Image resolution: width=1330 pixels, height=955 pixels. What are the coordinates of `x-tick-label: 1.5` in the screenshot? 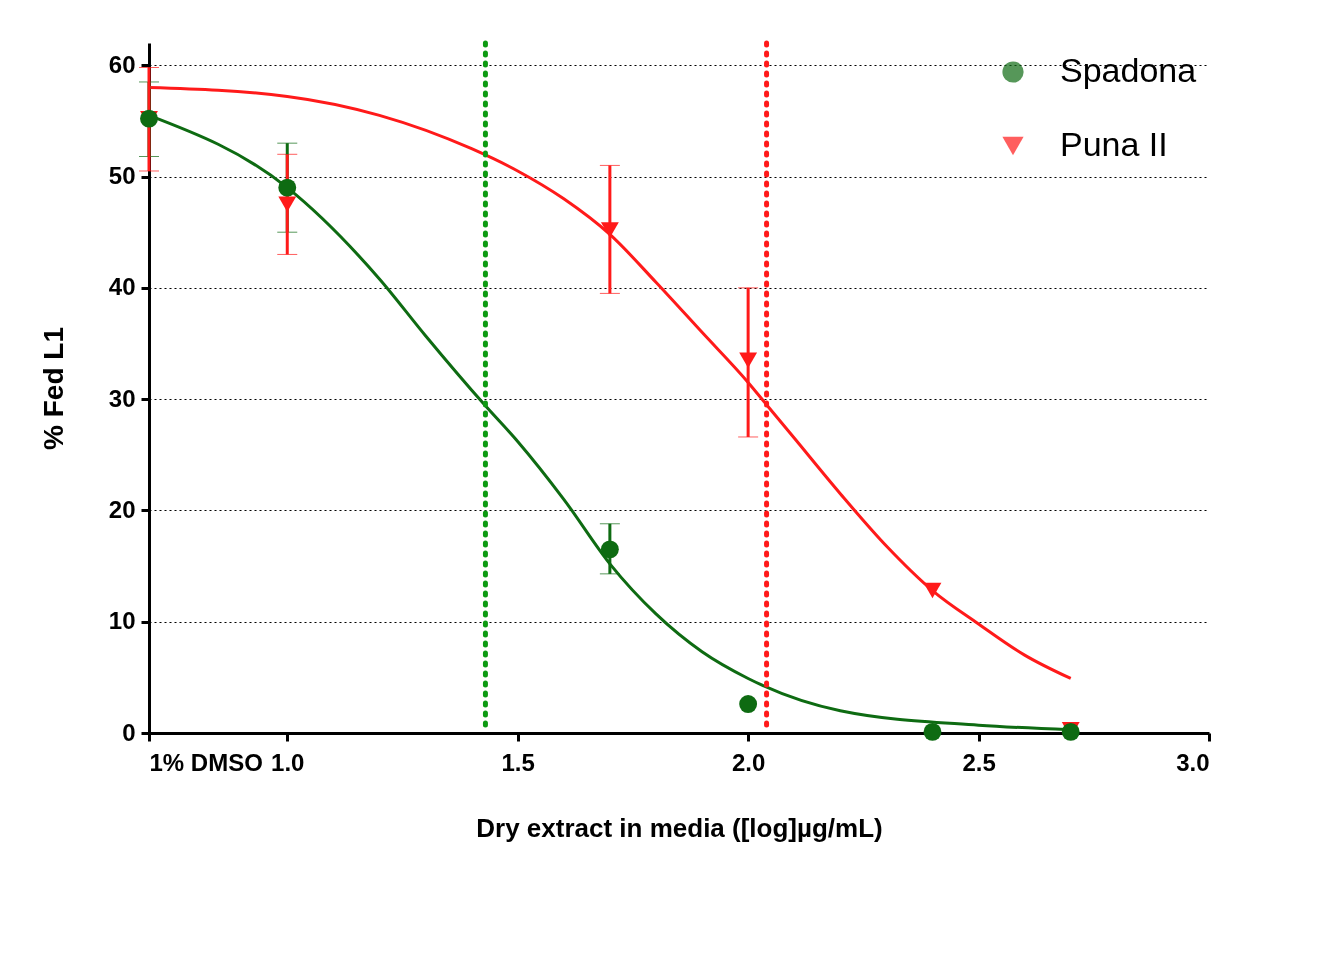 It's located at (518, 762).